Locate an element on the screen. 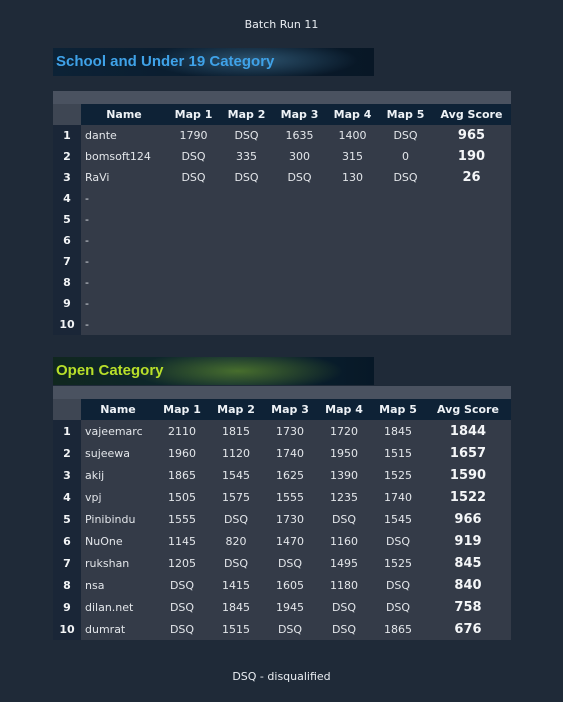 The height and width of the screenshot is (702, 563). map5-score-cell: 1515 is located at coordinates (398, 453).